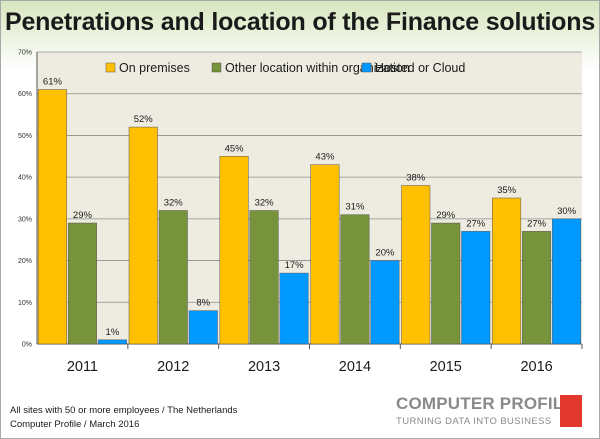 This screenshot has height=439, width=600. What do you see at coordinates (25, 261) in the screenshot?
I see `y-tick-label: 20%` at bounding box center [25, 261].